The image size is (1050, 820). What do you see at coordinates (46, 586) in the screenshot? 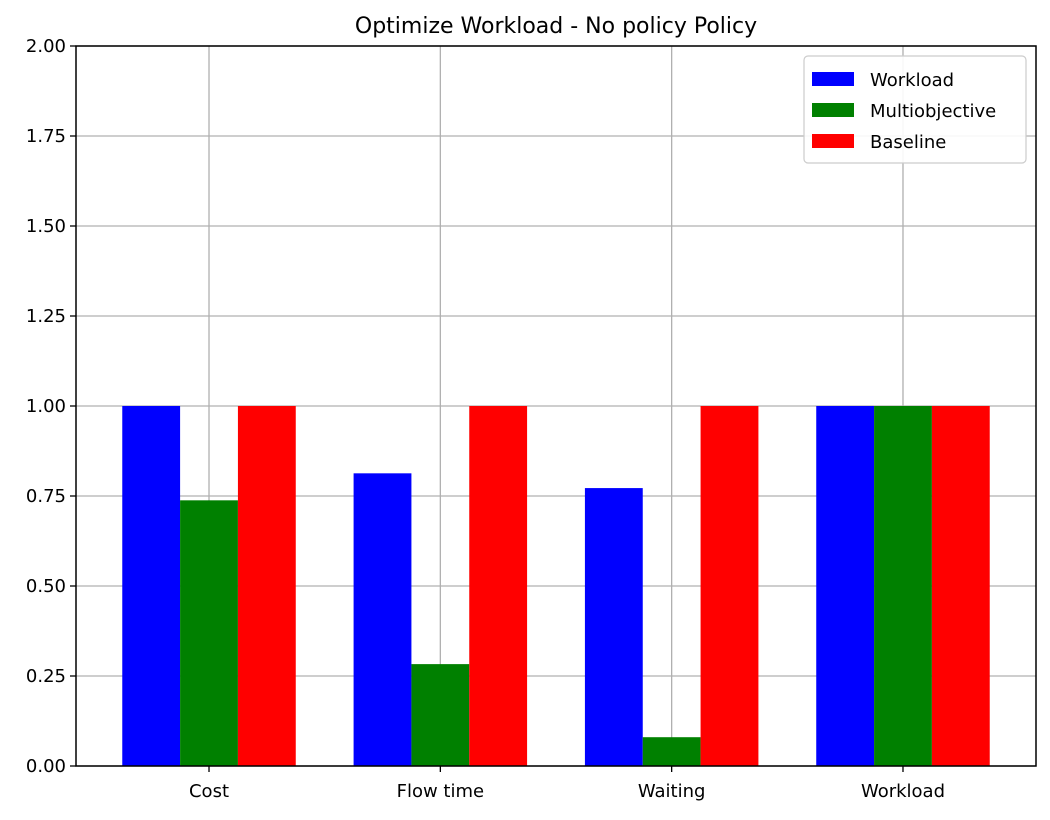
I see `y-tick-label: 0.50` at bounding box center [46, 586].